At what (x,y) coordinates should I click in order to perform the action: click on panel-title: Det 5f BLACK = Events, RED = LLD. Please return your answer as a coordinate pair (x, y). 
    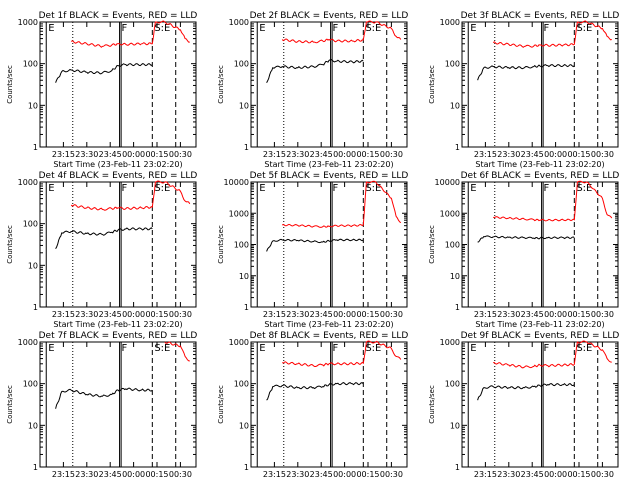
    Looking at the image, I should click on (329, 176).